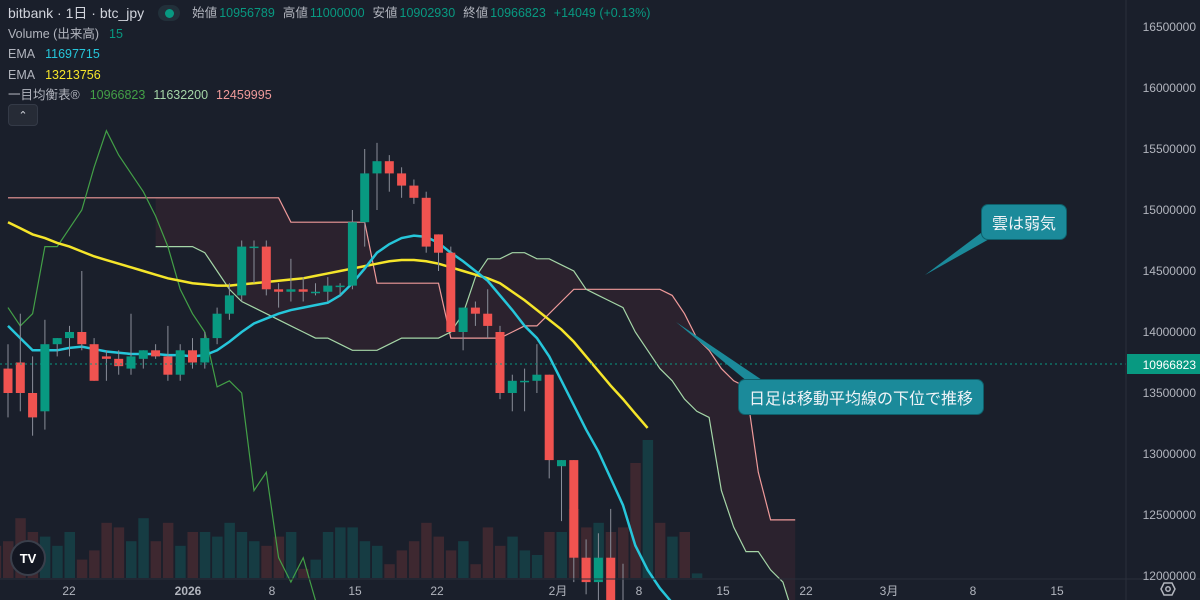 The image size is (1200, 600). I want to click on open-label: 始値, so click(205, 13).